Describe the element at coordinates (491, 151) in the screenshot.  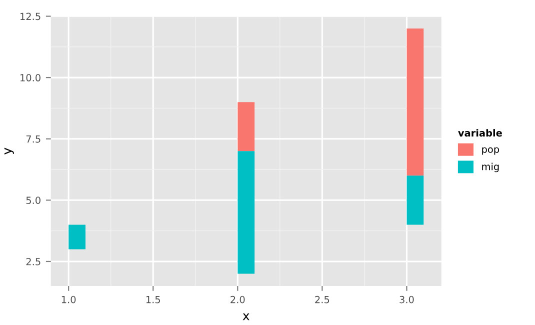
I see `legend-label: pop` at that location.